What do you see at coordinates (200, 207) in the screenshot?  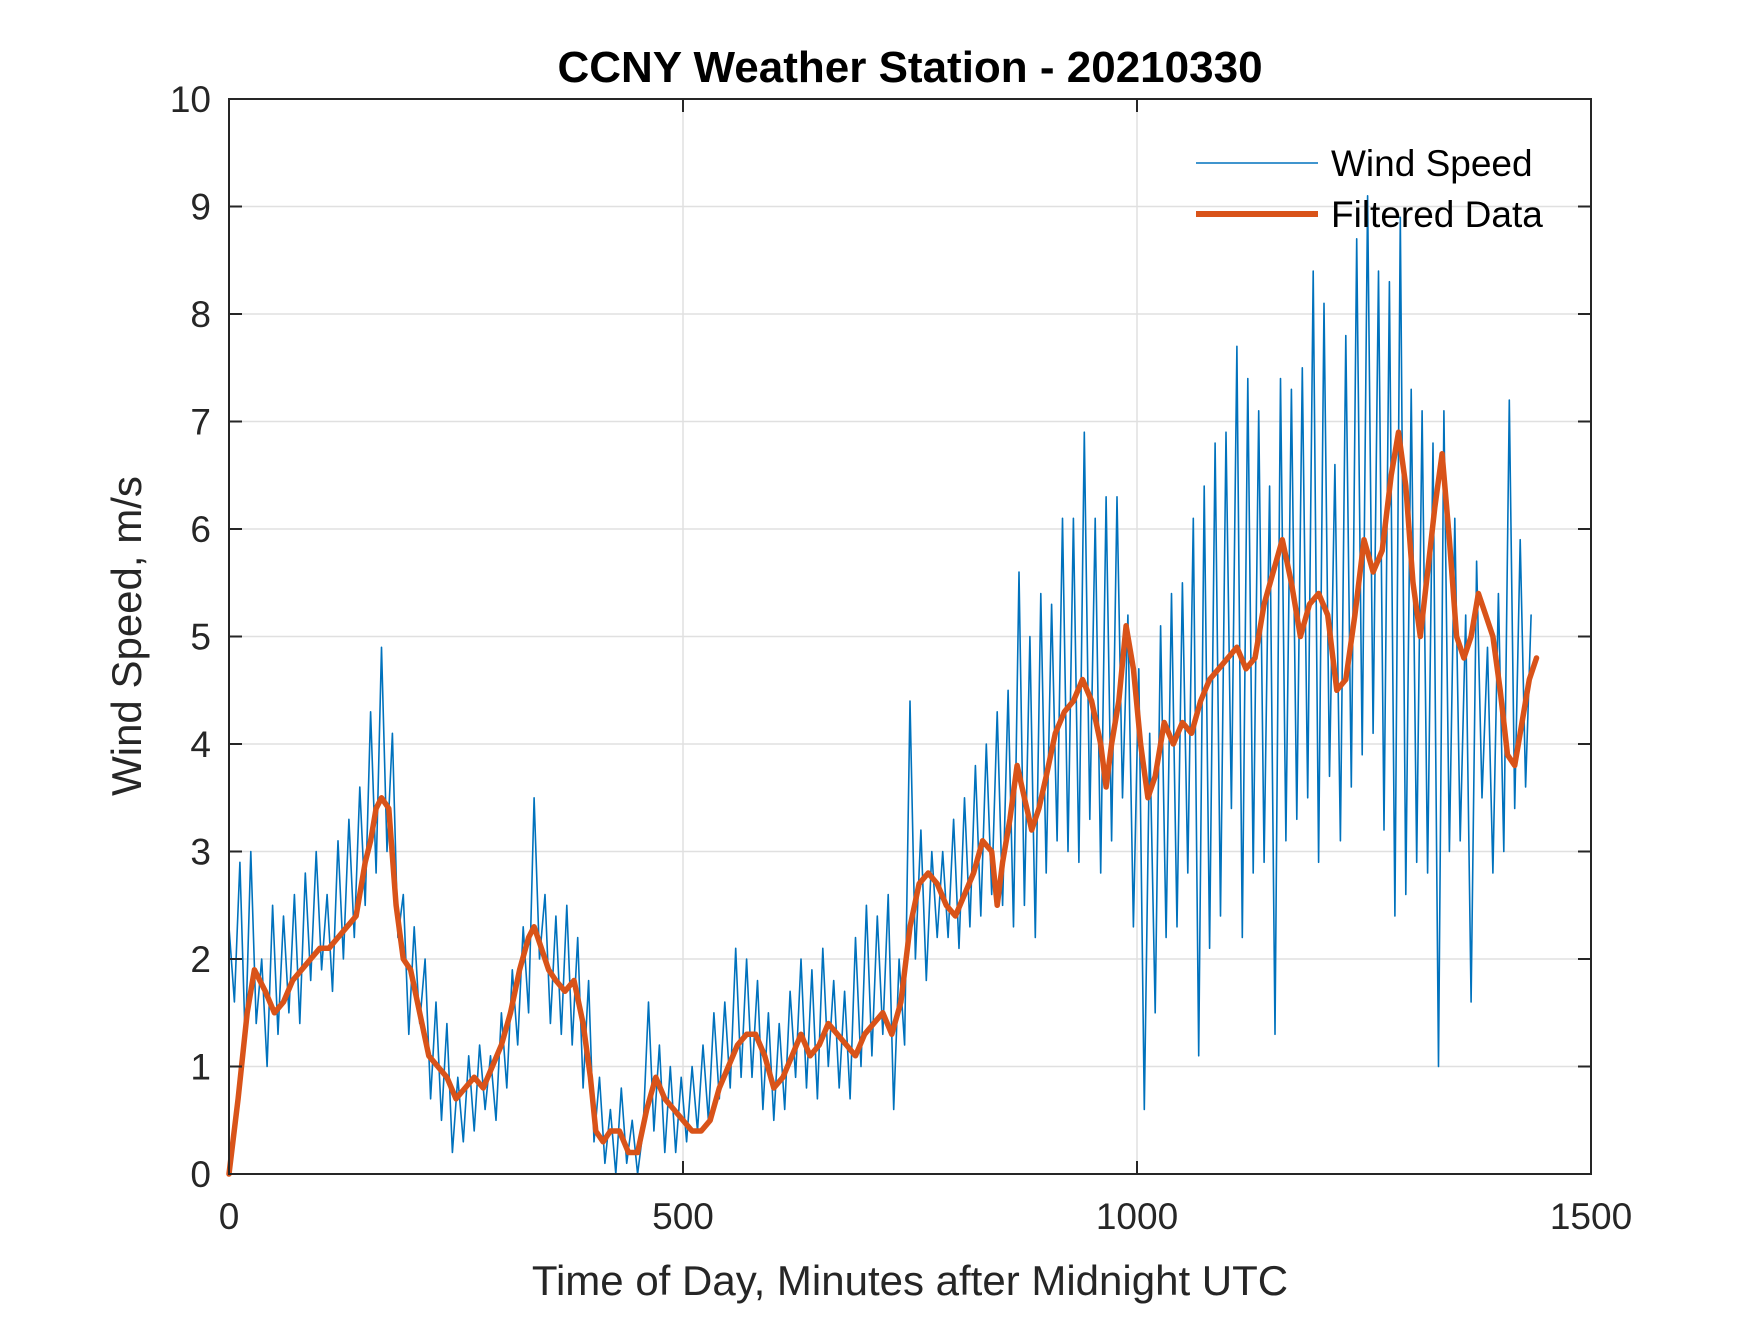 I see `y-tick-label: 9` at bounding box center [200, 207].